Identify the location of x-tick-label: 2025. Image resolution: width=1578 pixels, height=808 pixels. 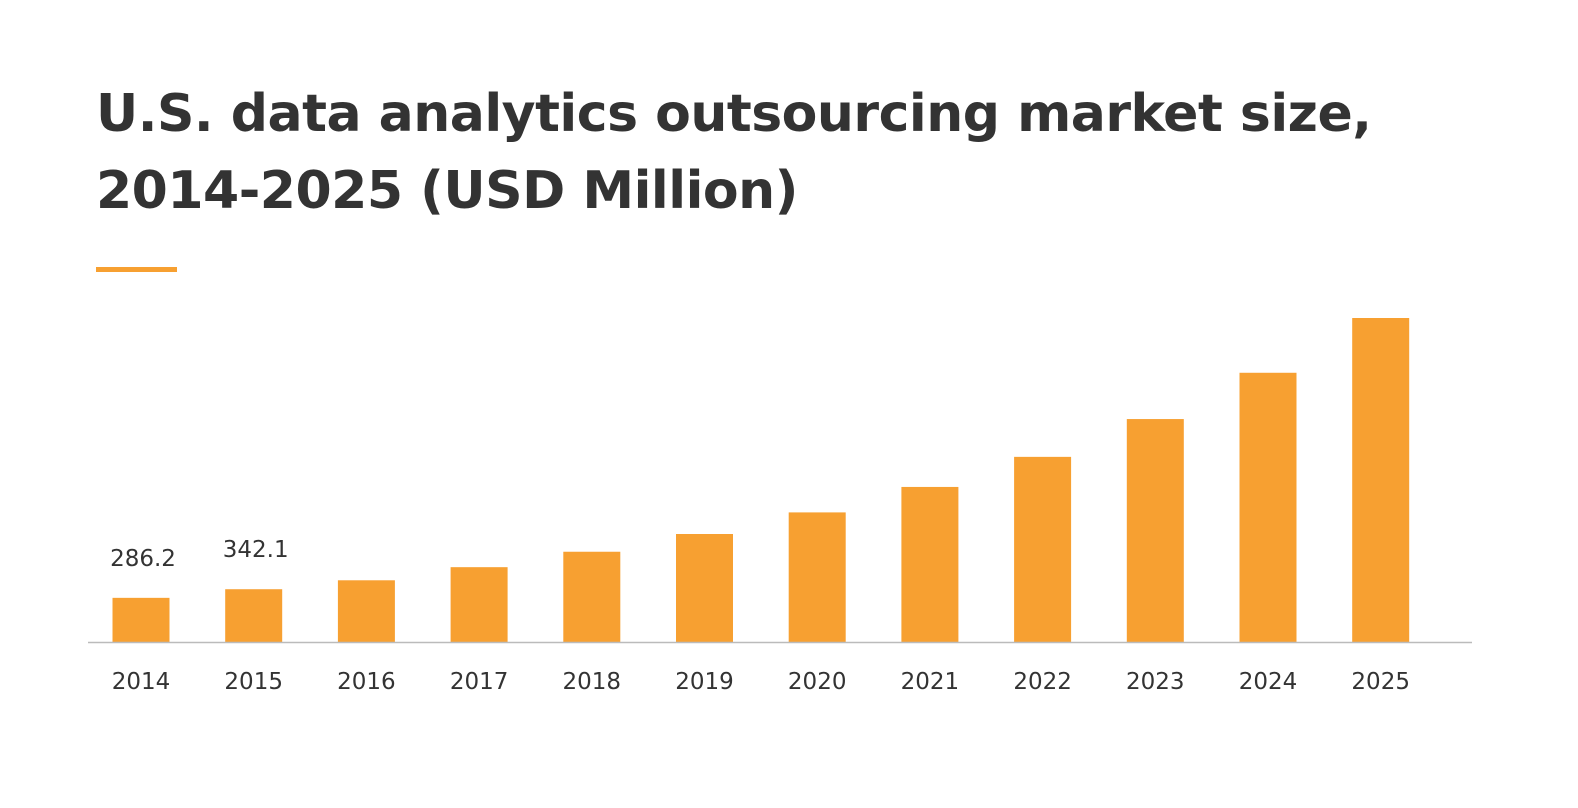
(1380, 682).